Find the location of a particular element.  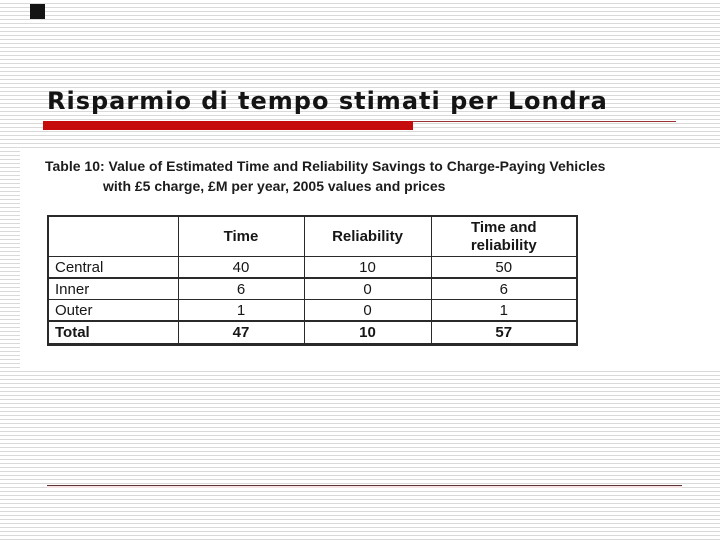

cell-time: 40 is located at coordinates (241, 267).